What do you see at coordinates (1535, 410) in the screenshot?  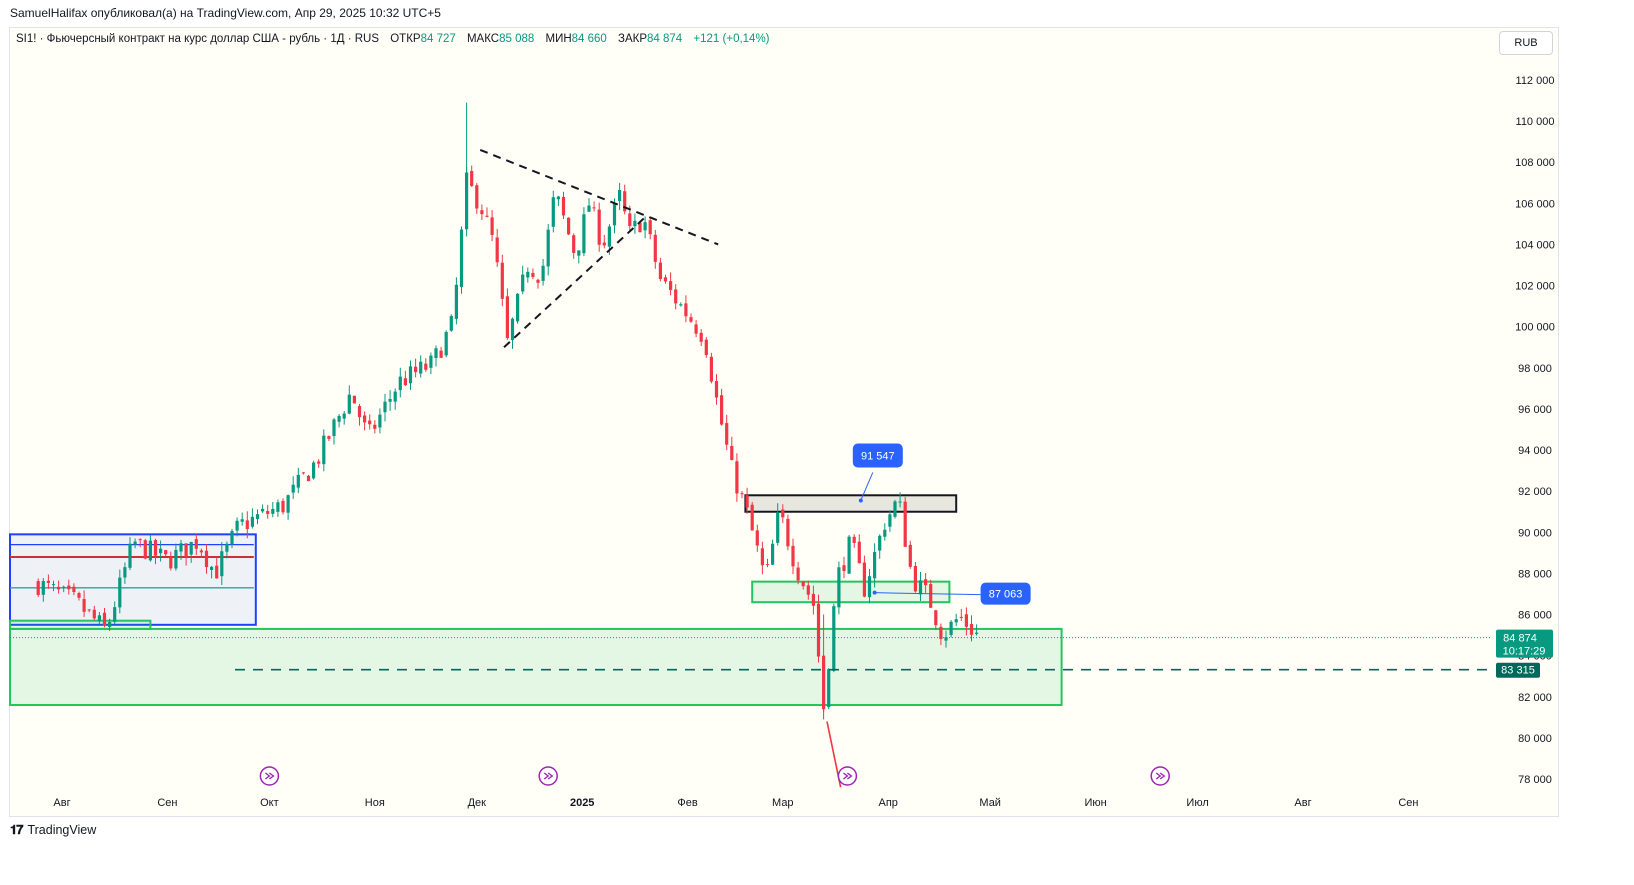 I see `price-tick-label: 96 000` at bounding box center [1535, 410].